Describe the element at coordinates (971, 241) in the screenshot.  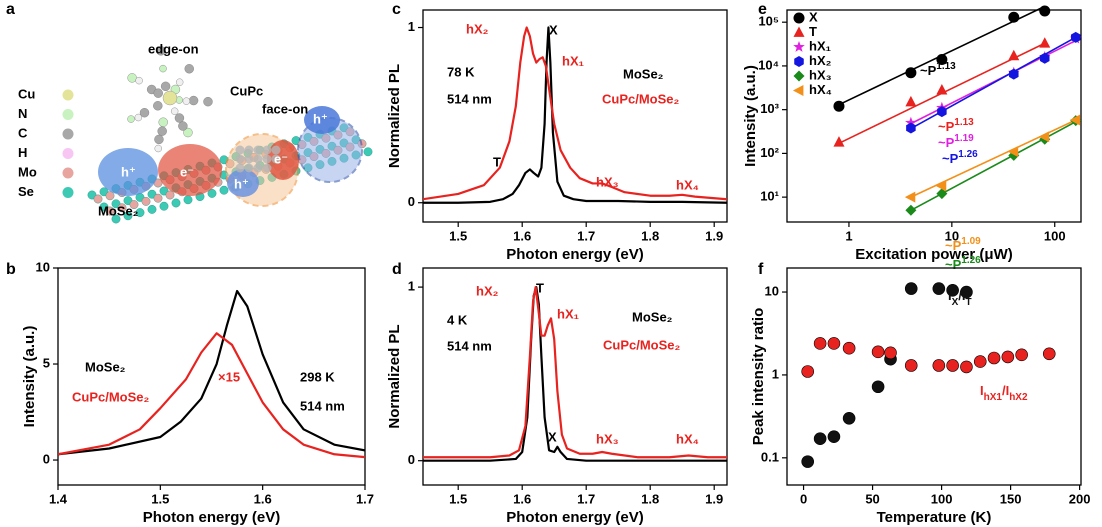
I see `annotation-part: 1.09` at that location.